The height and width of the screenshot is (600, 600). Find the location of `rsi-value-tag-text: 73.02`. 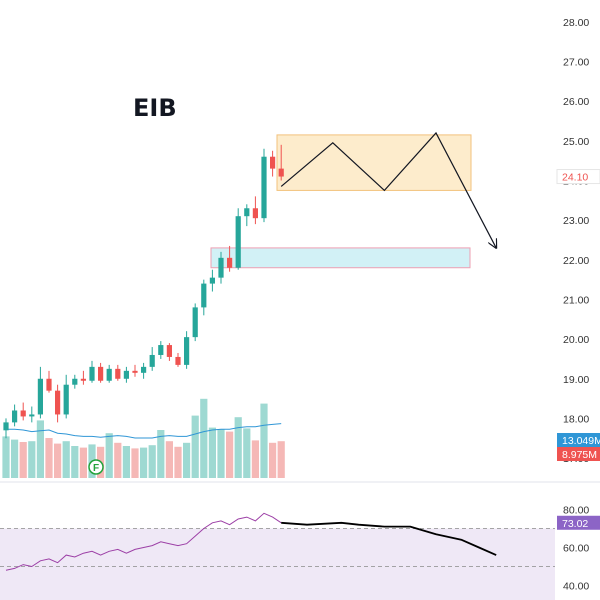

rsi-value-tag-text: 73.02 is located at coordinates (575, 524).